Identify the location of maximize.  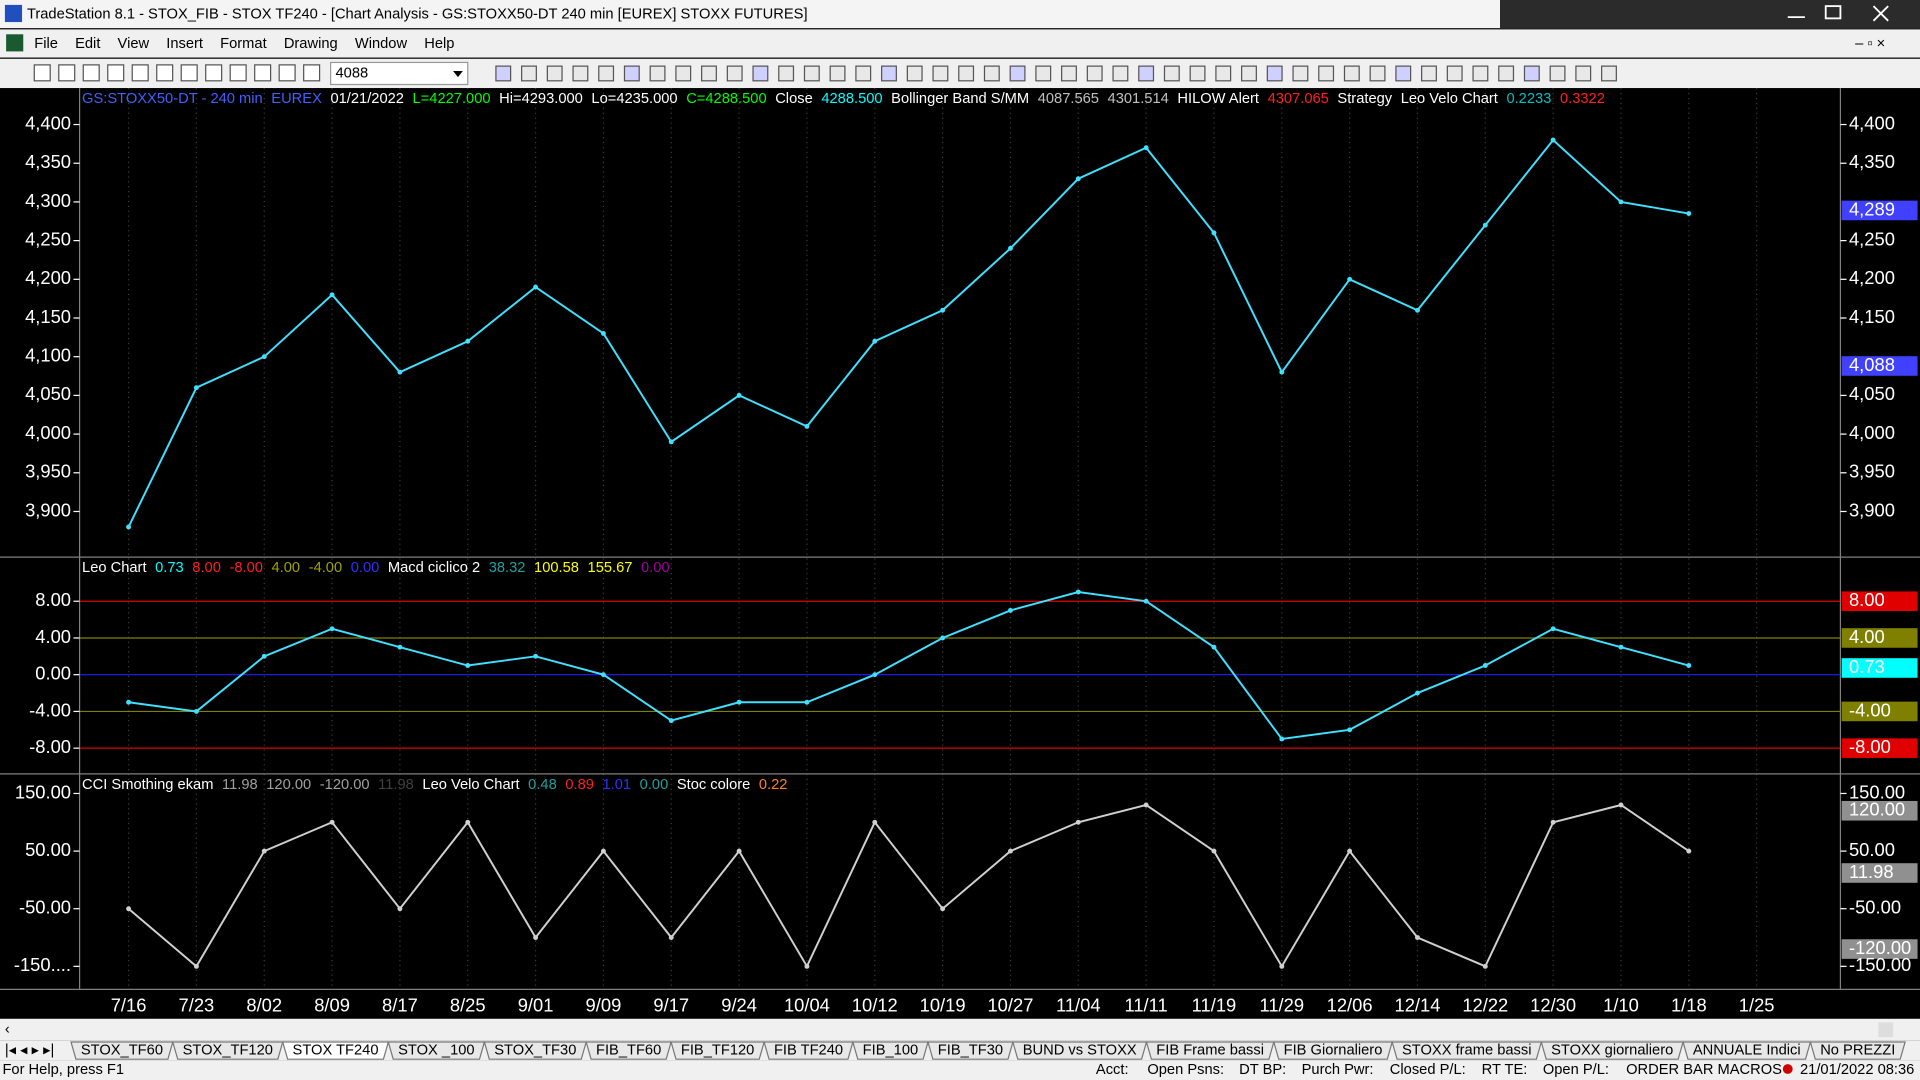
(1833, 12).